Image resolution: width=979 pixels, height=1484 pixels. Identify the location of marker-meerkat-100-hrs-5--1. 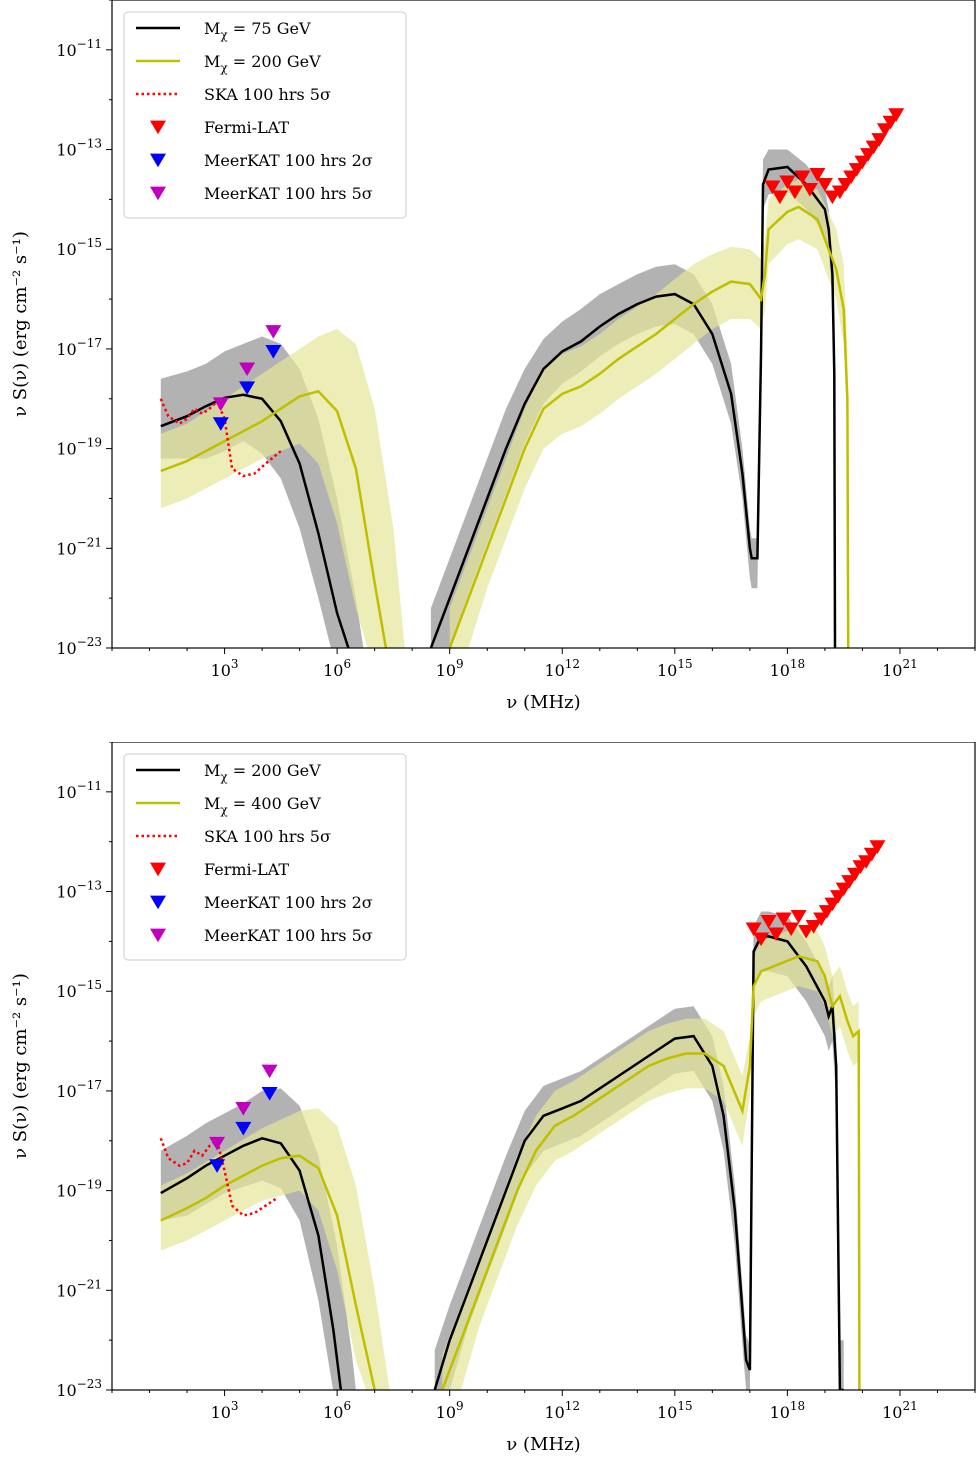
(247, 369).